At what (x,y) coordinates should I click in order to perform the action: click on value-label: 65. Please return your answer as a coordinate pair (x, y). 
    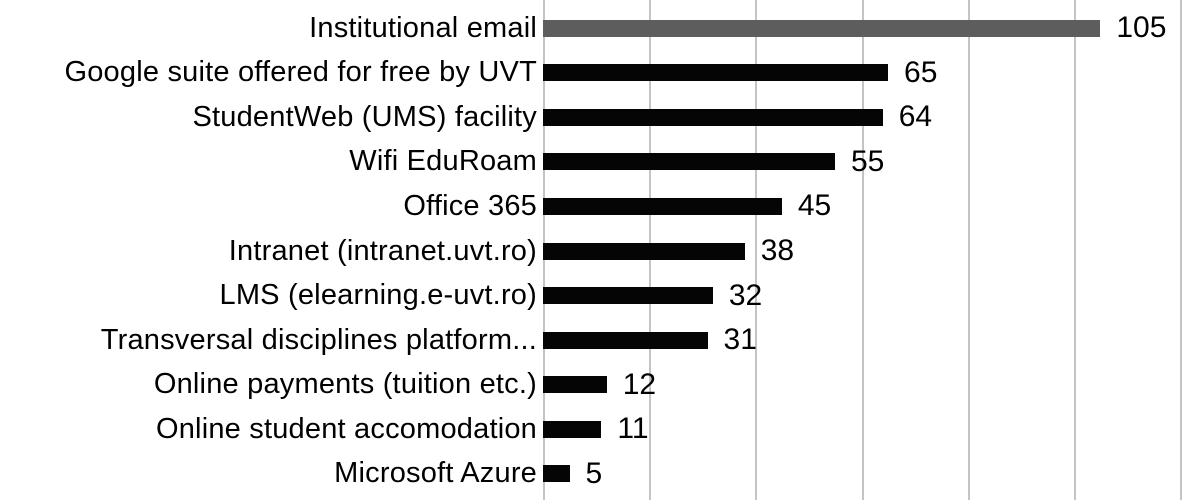
    Looking at the image, I should click on (921, 72).